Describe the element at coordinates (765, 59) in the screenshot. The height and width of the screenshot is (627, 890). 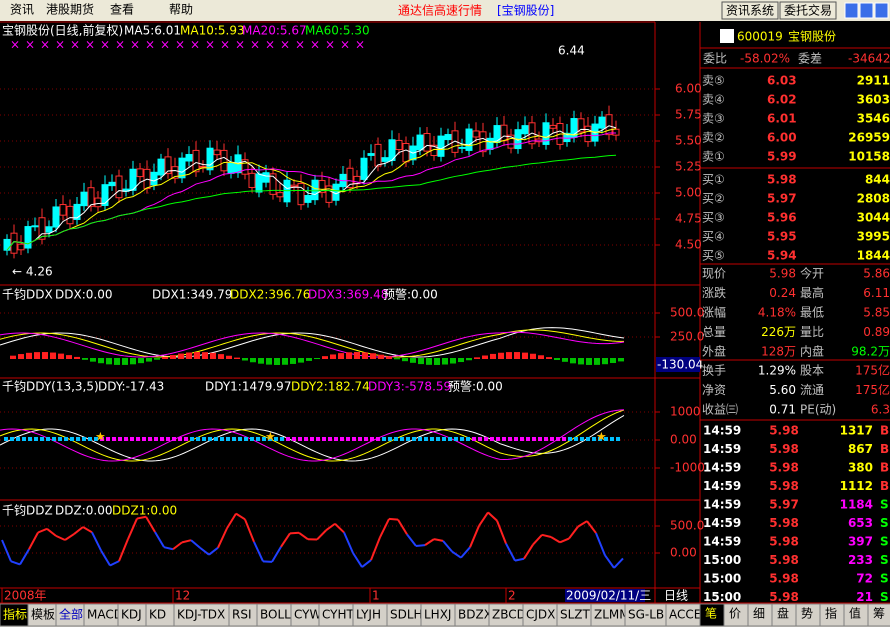
I see `ratio-field: -58.02%` at that location.